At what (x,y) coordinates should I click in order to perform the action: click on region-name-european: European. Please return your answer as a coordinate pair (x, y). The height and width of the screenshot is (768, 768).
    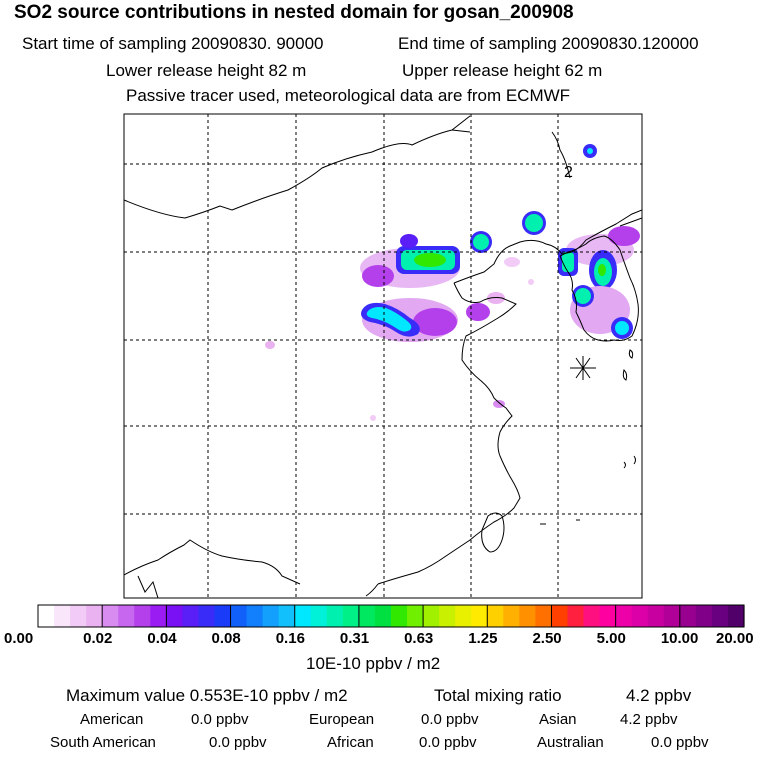
    Looking at the image, I should click on (342, 719).